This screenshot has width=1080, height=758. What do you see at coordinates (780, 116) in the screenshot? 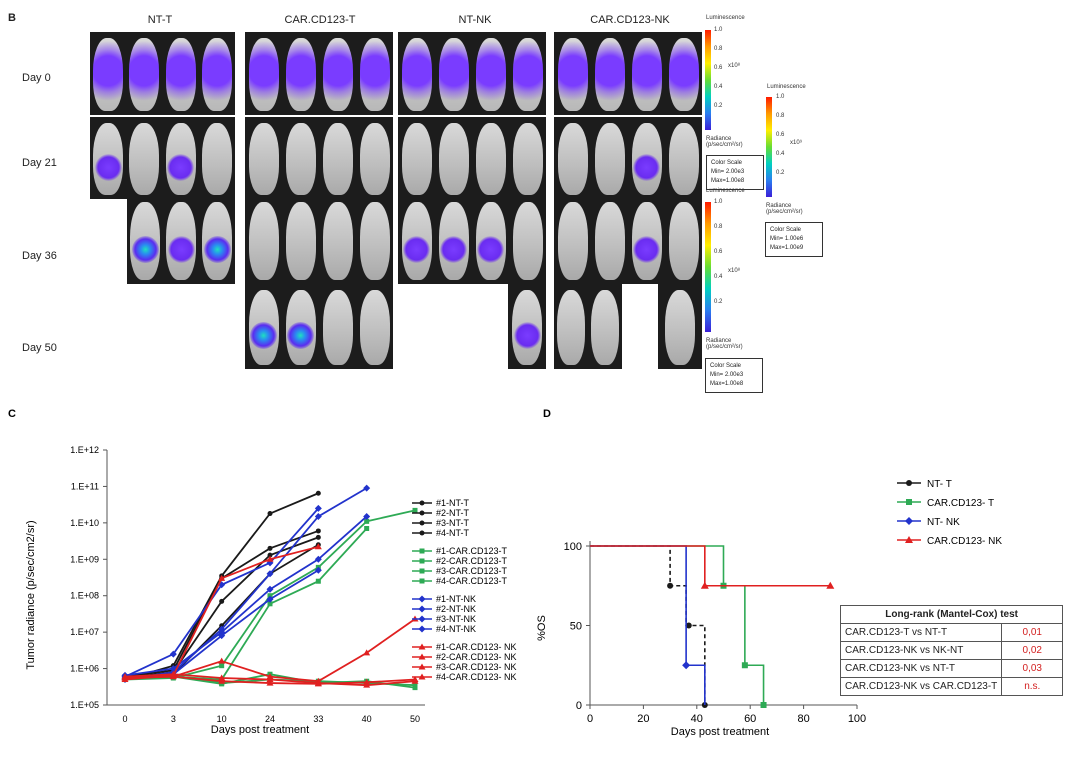
I see `colorbar-mid-tick: 0.8` at bounding box center [780, 116].